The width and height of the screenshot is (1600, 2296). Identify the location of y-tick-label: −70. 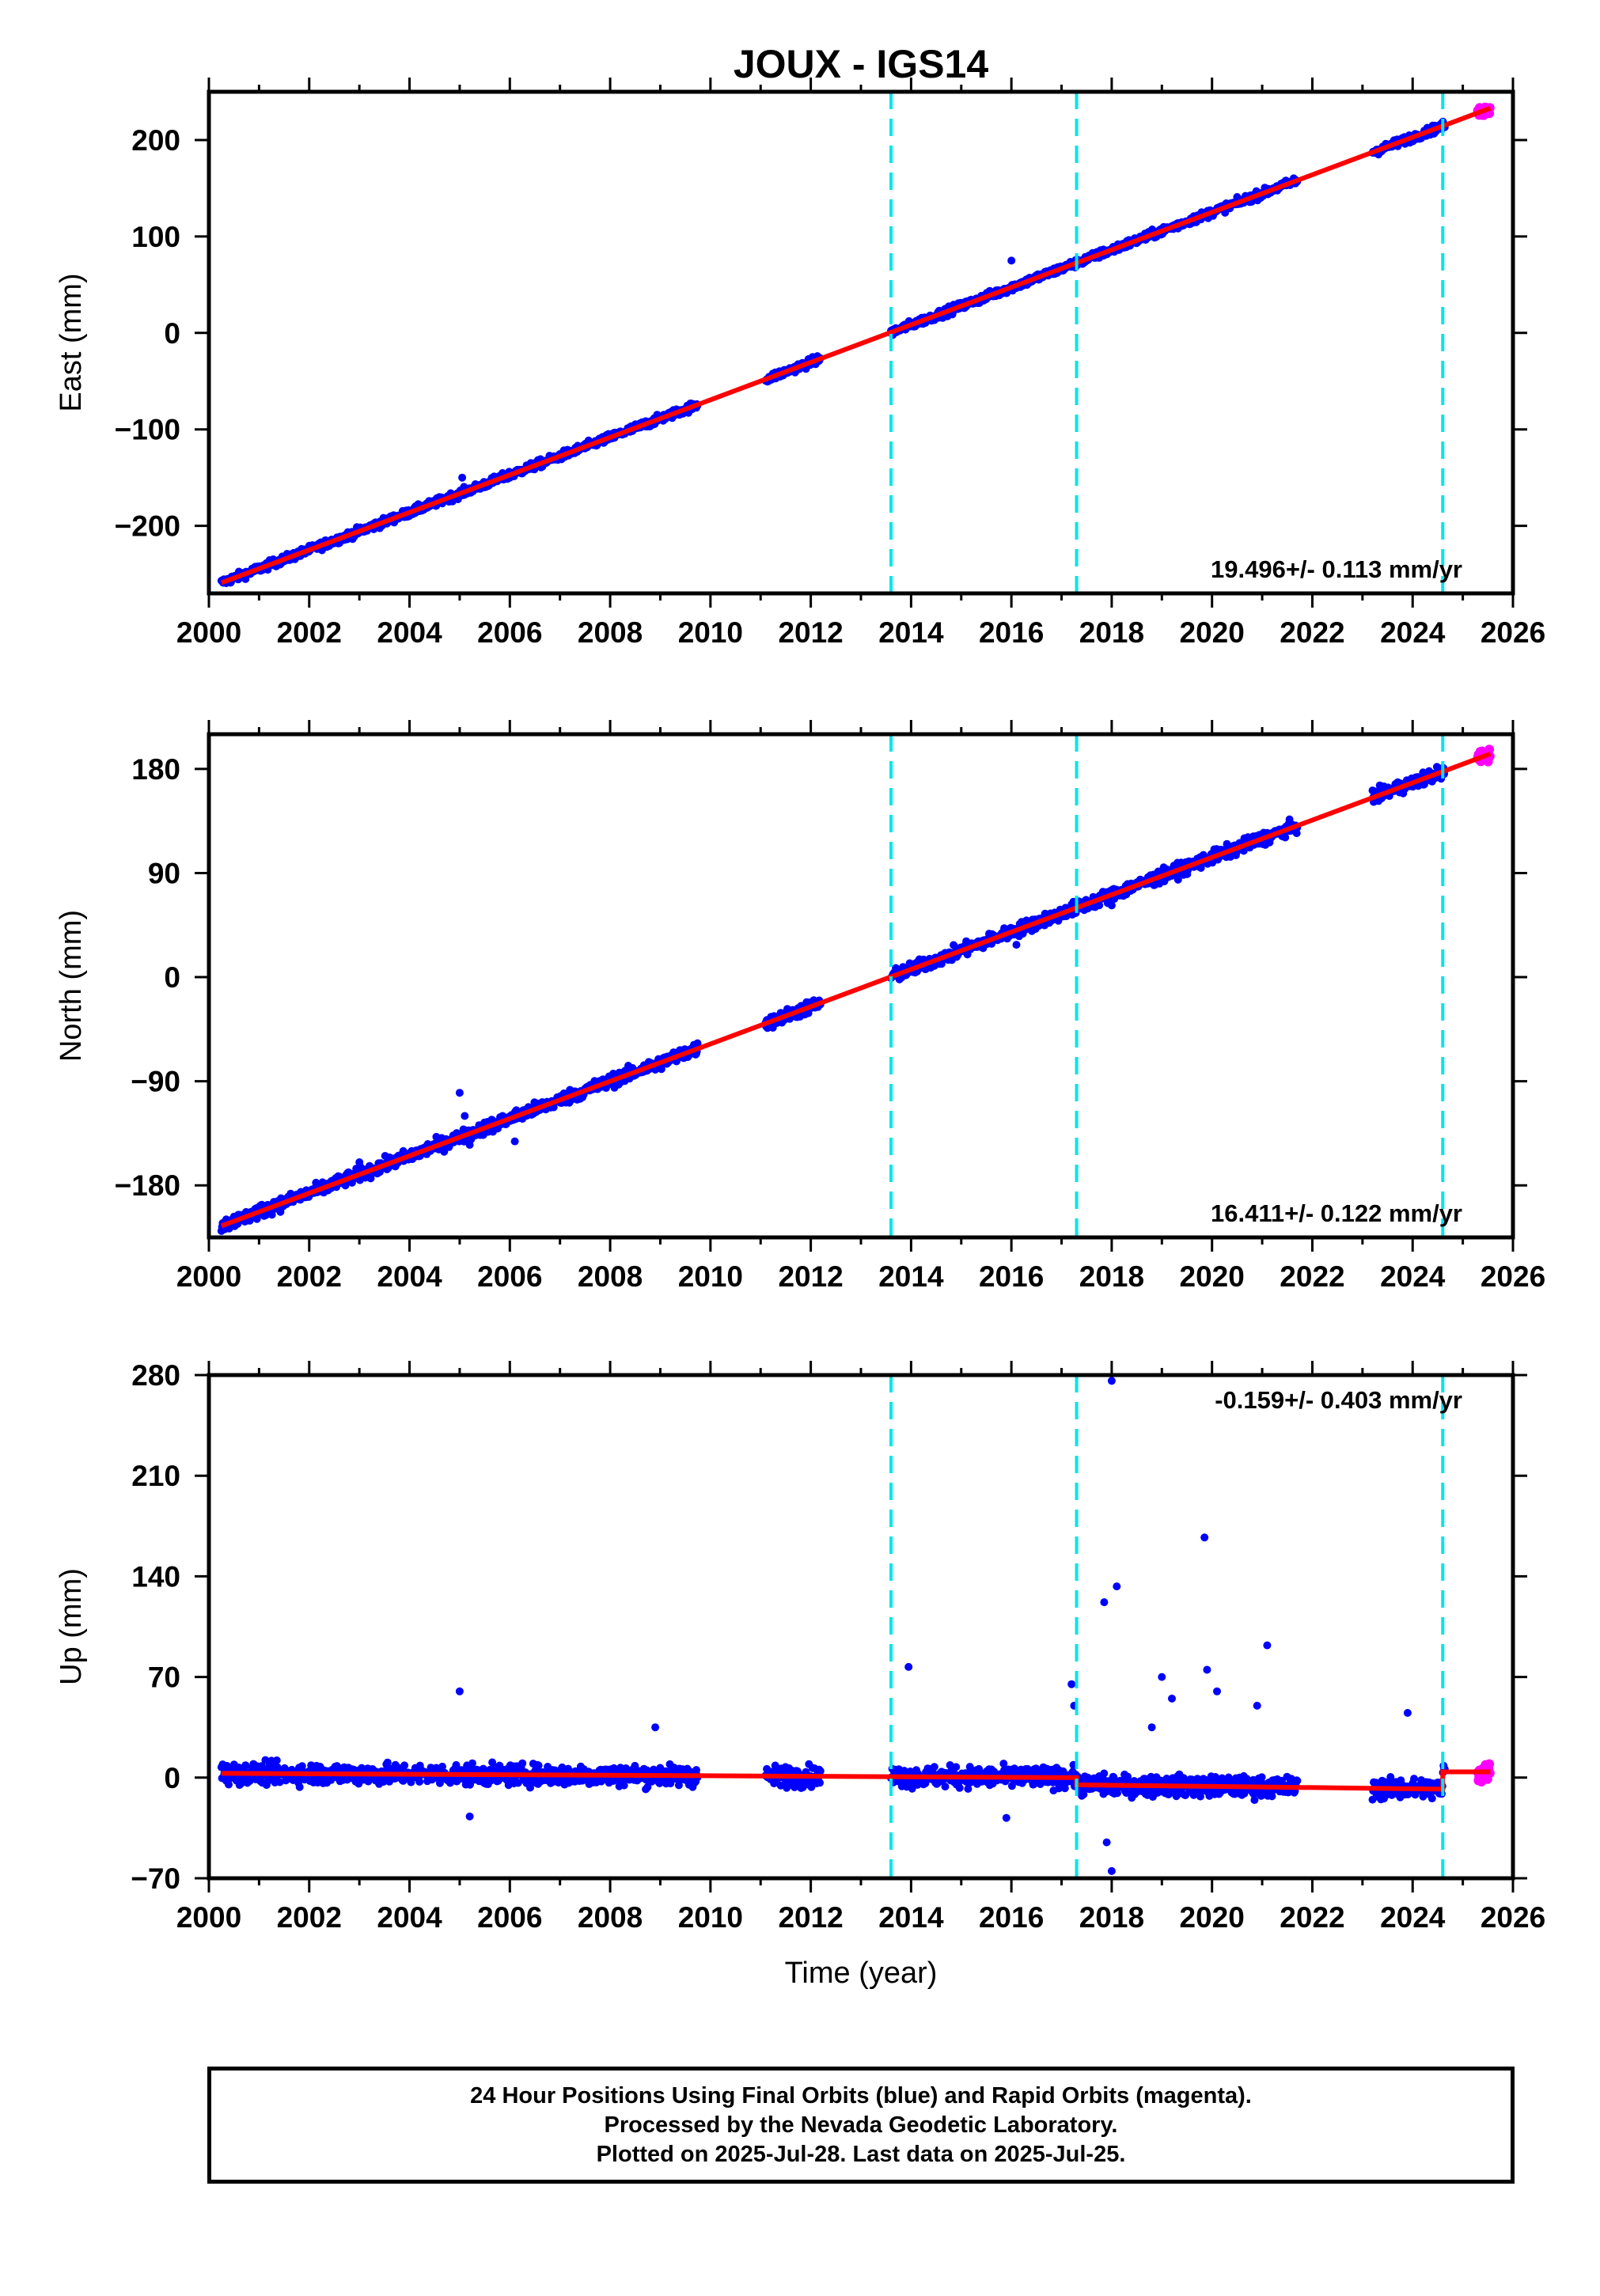
(155, 1878).